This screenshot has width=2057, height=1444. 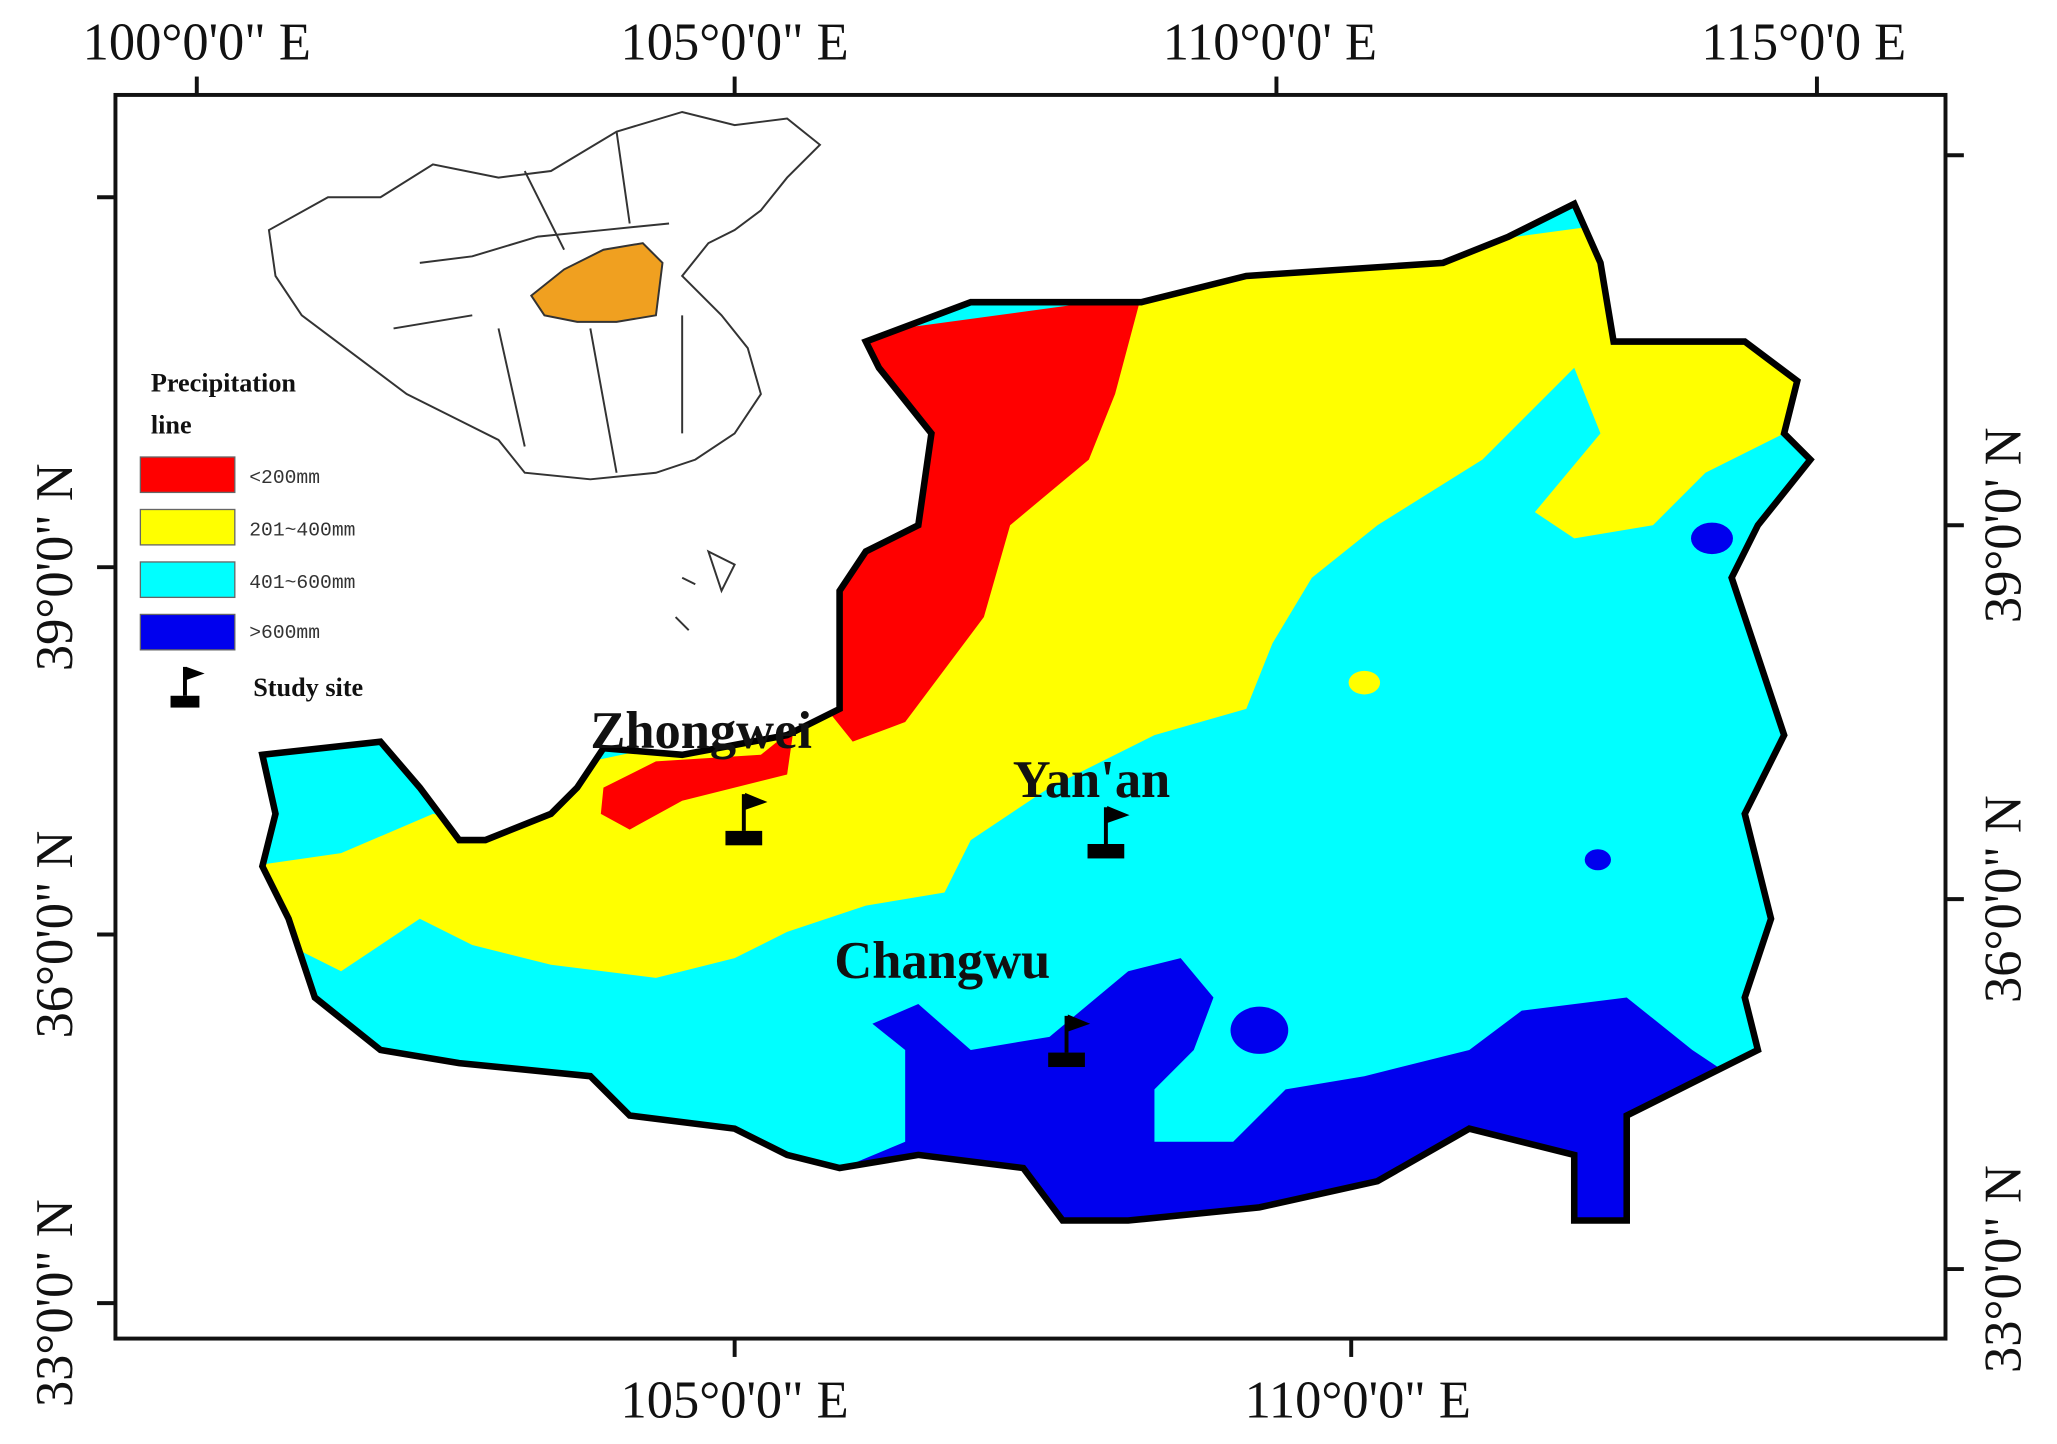 I want to click on legend-item: 201~400mm, so click(x=302, y=531).